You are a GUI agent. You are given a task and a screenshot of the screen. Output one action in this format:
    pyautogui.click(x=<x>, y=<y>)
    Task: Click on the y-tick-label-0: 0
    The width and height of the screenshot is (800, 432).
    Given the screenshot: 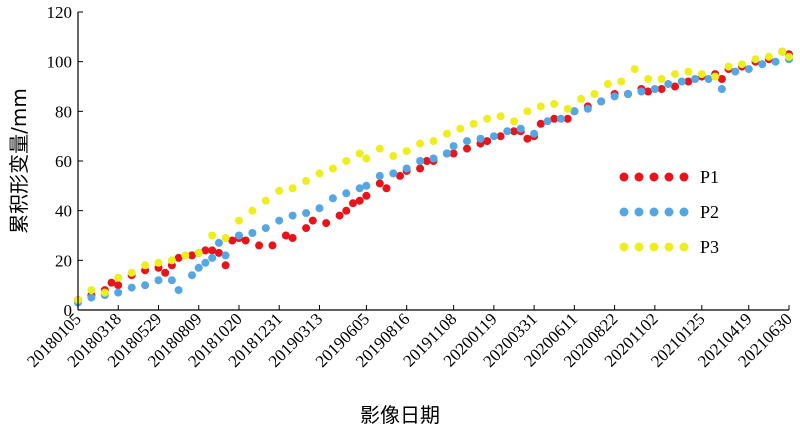 What is the action you would take?
    pyautogui.click(x=68, y=310)
    